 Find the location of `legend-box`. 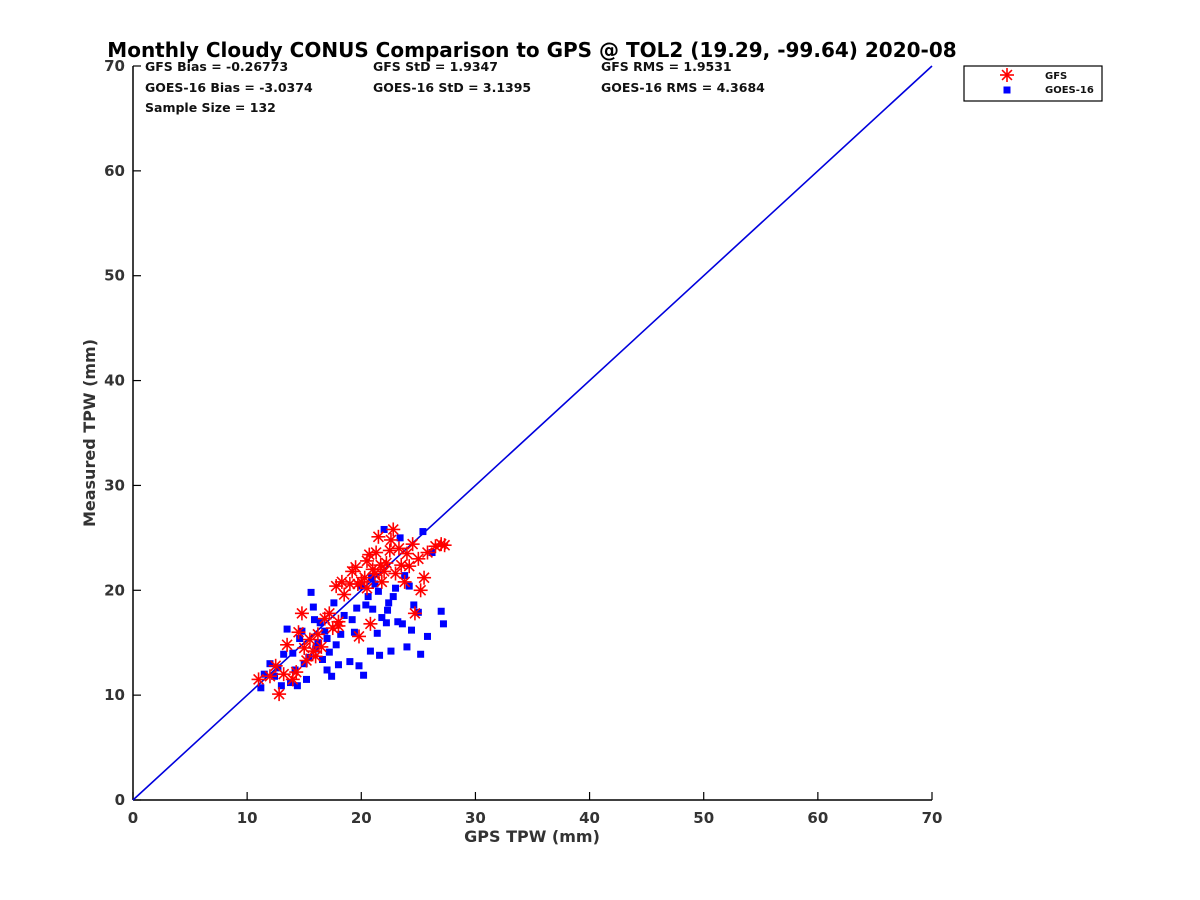

legend-box is located at coordinates (1033, 83).